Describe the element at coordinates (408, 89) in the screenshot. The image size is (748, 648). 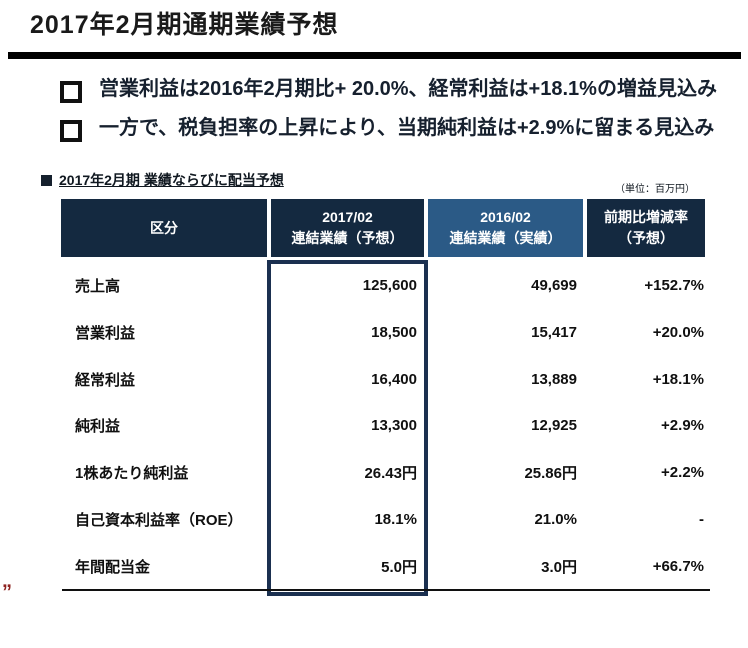
I see `bullet-text: 営業利益は2016年2月期比+ 20.0%、経常利益は+18.1%の増益見込み` at that location.